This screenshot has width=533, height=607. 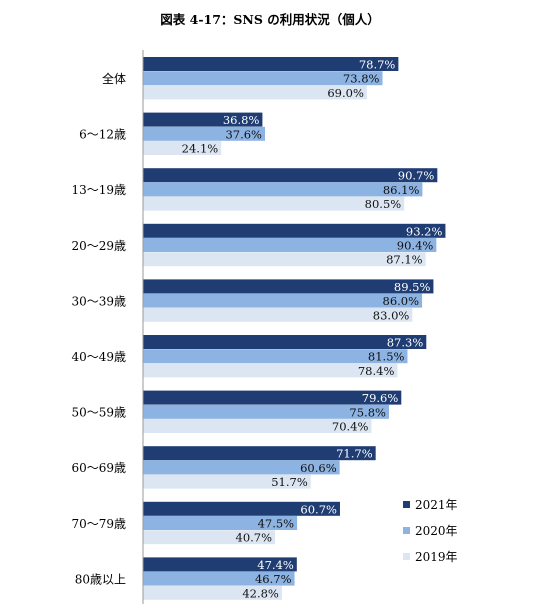 What do you see at coordinates (276, 524) in the screenshot?
I see `data-label: 47.5%` at bounding box center [276, 524].